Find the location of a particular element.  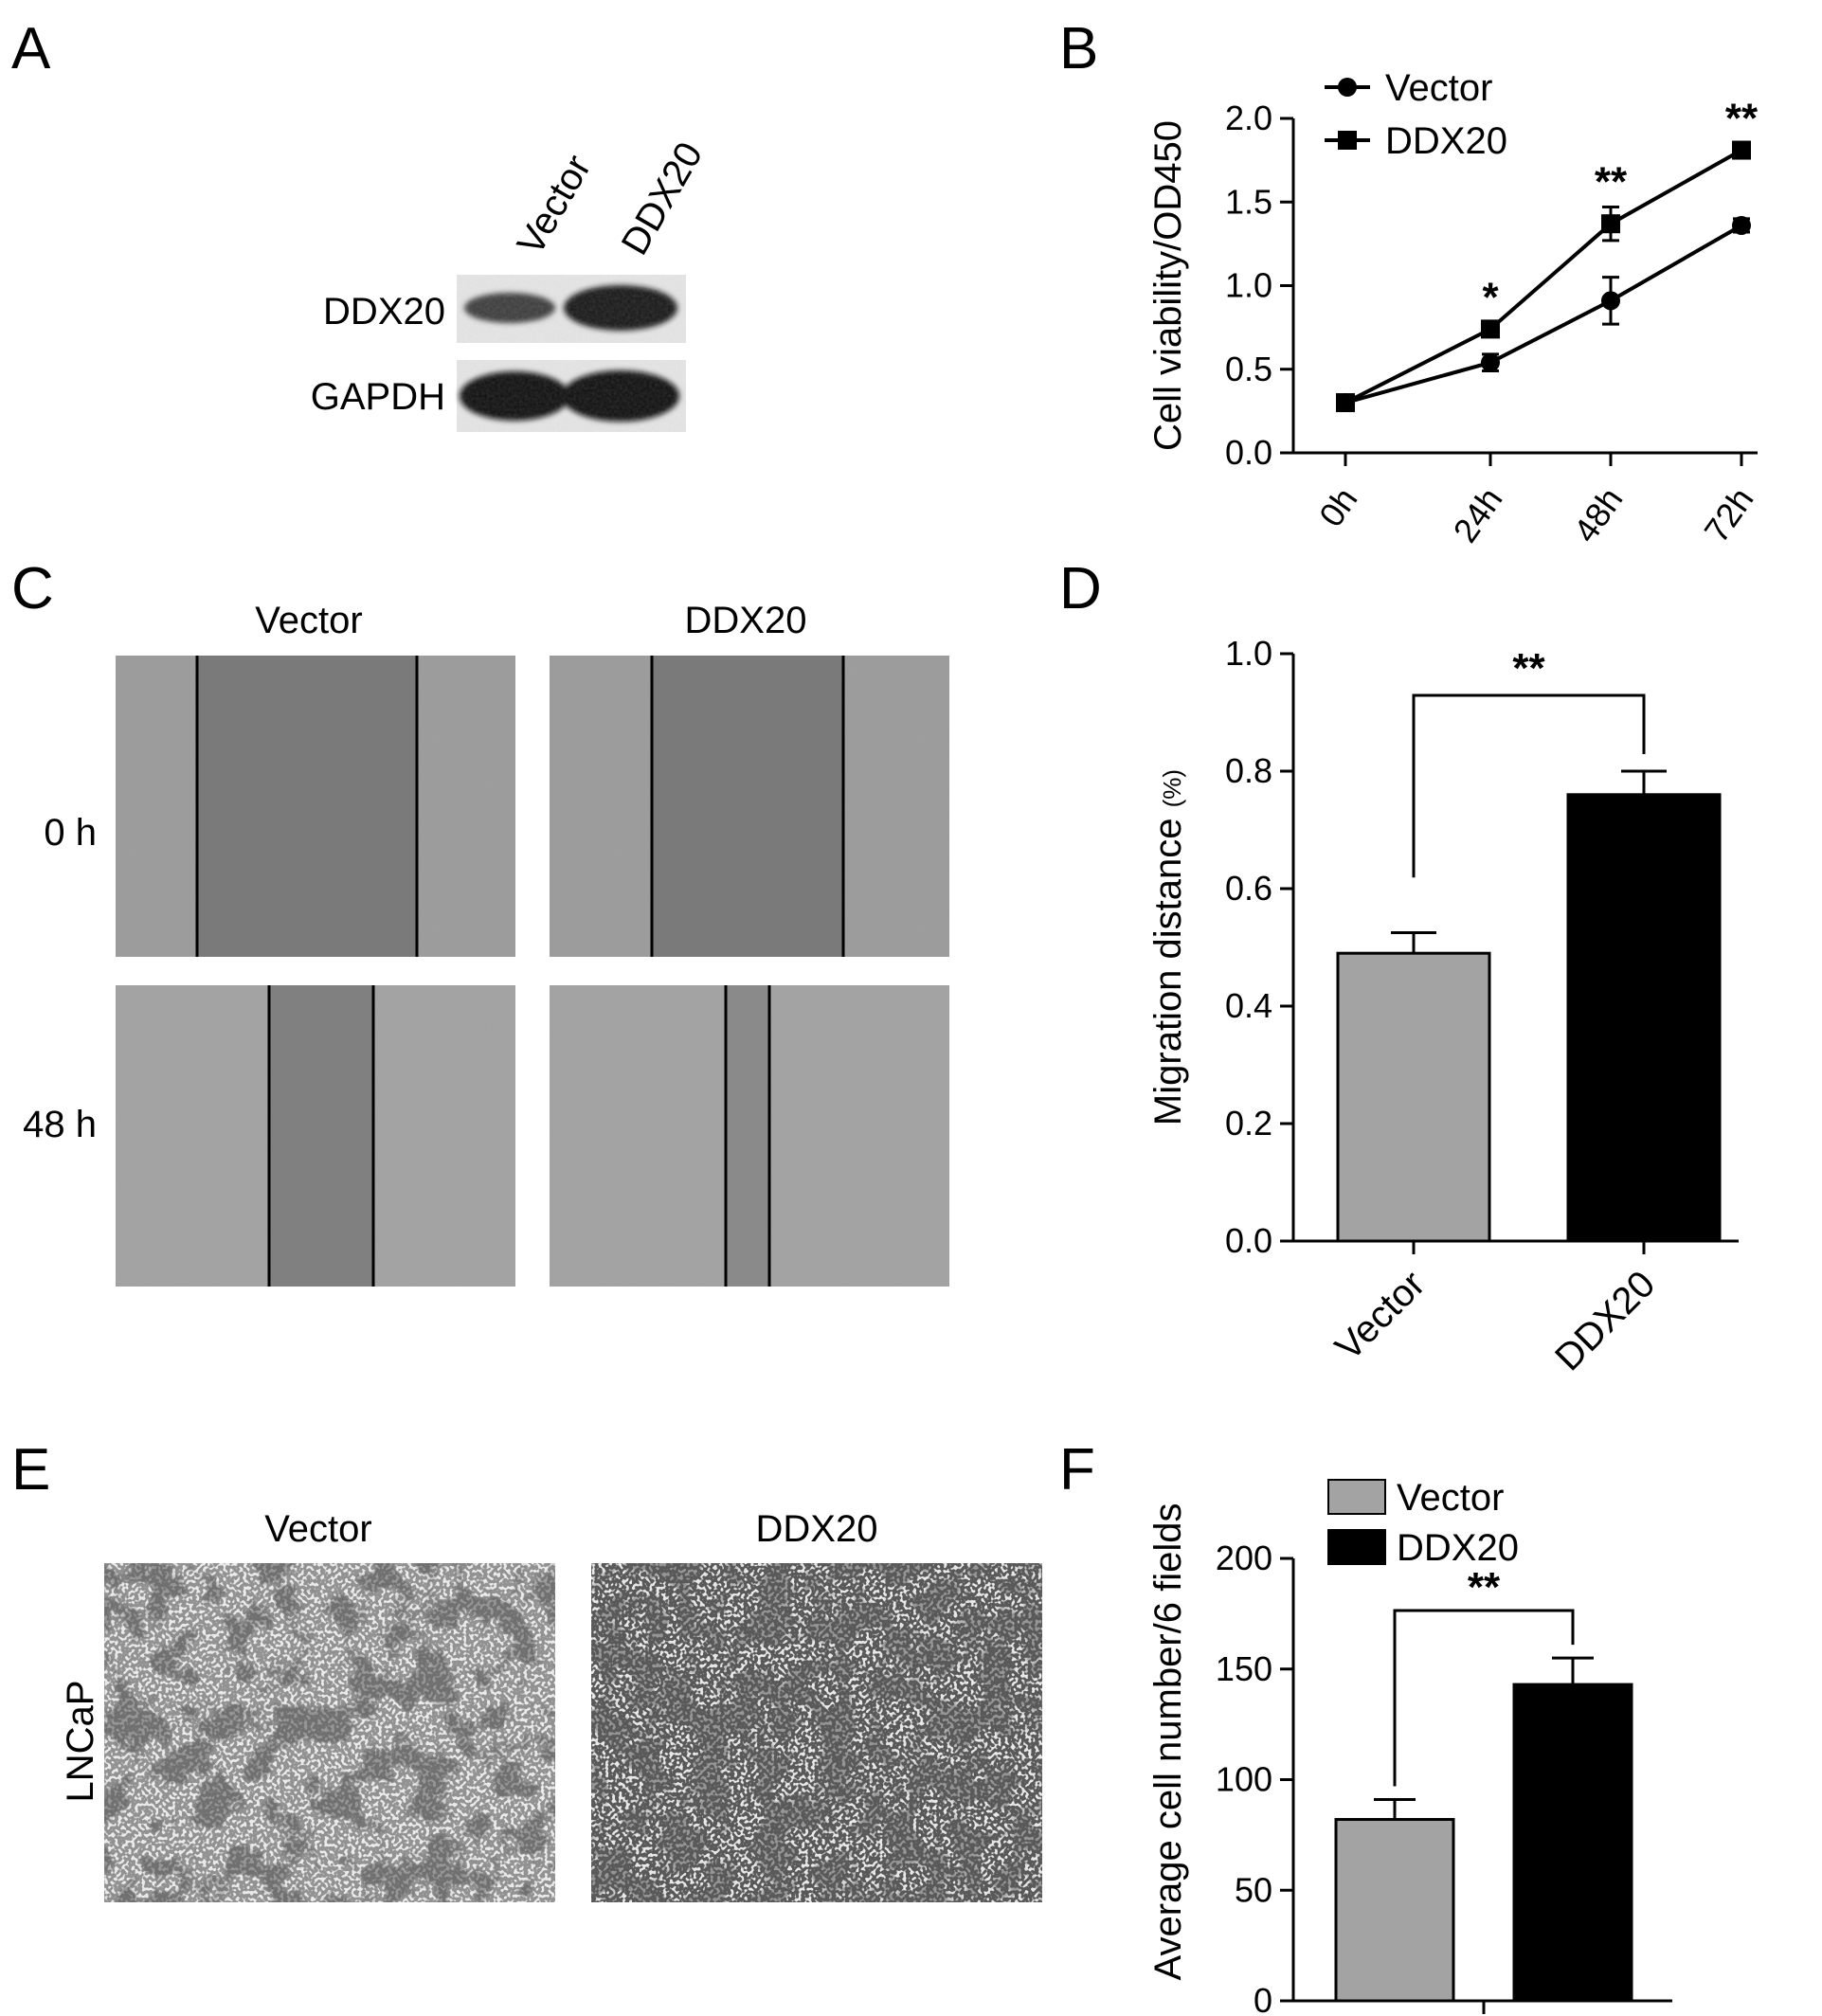

scratch-image-vector-48h is located at coordinates (315, 1136).